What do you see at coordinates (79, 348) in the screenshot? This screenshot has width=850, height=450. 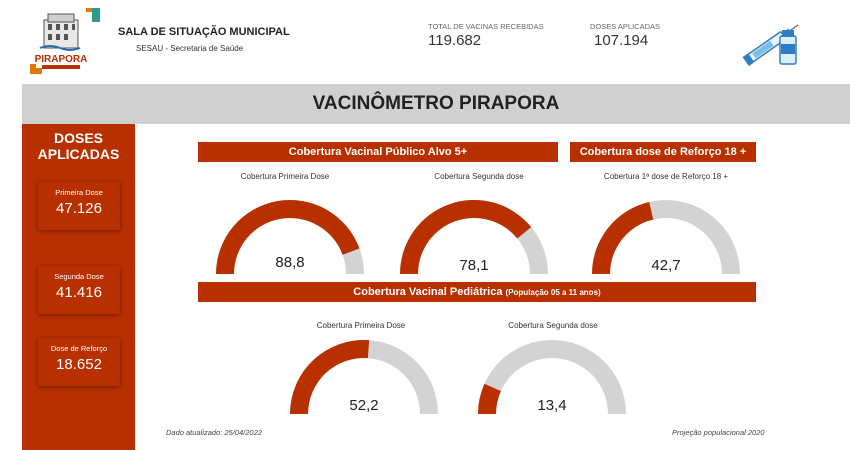 I see `booster-dose-label: Dose de Reforço` at bounding box center [79, 348].